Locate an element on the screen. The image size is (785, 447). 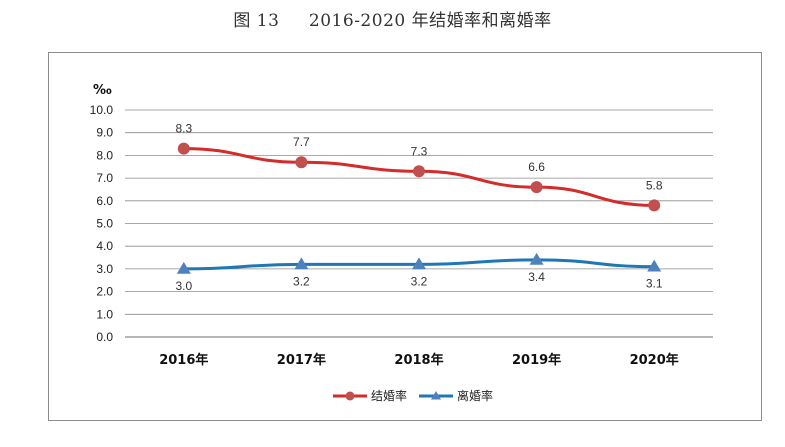
legend-label: 结婚率 is located at coordinates (389, 395).